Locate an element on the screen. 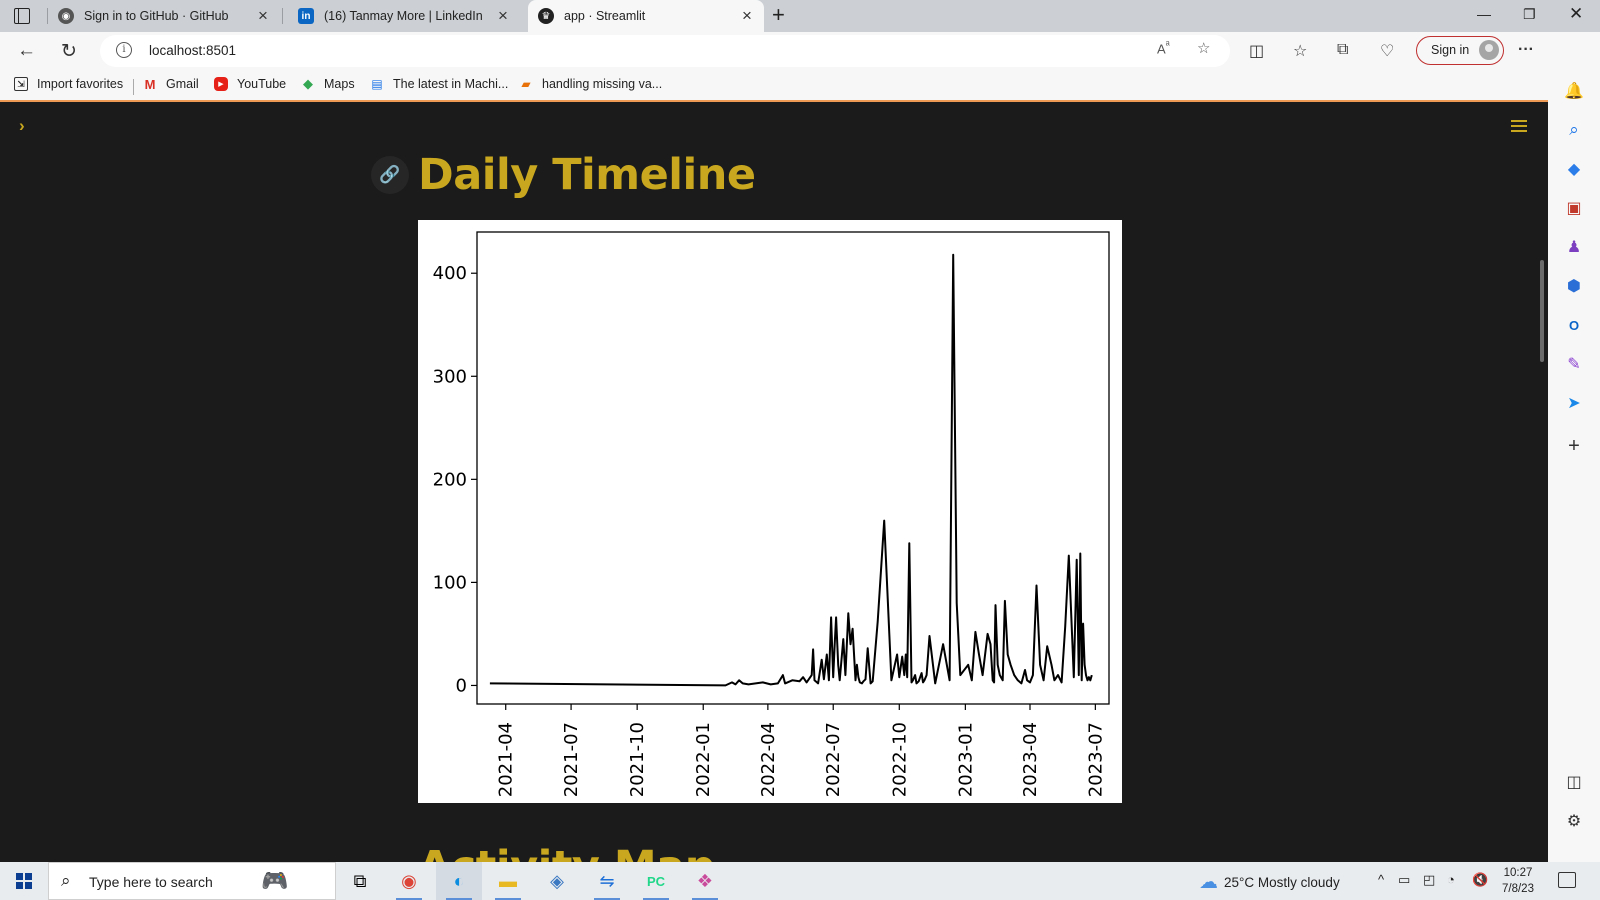  shopping-tag-icon: ◆ is located at coordinates (1574, 169).